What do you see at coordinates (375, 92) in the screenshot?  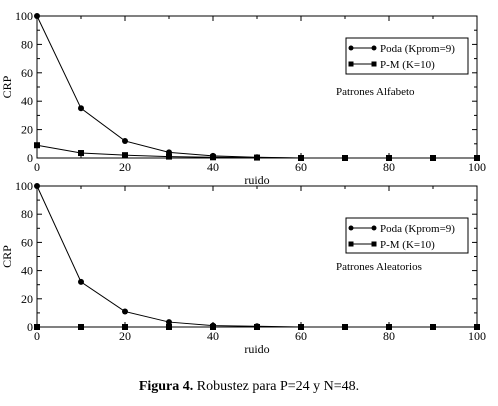 I see `chart-annotation: Patrones Alfabeto` at bounding box center [375, 92].